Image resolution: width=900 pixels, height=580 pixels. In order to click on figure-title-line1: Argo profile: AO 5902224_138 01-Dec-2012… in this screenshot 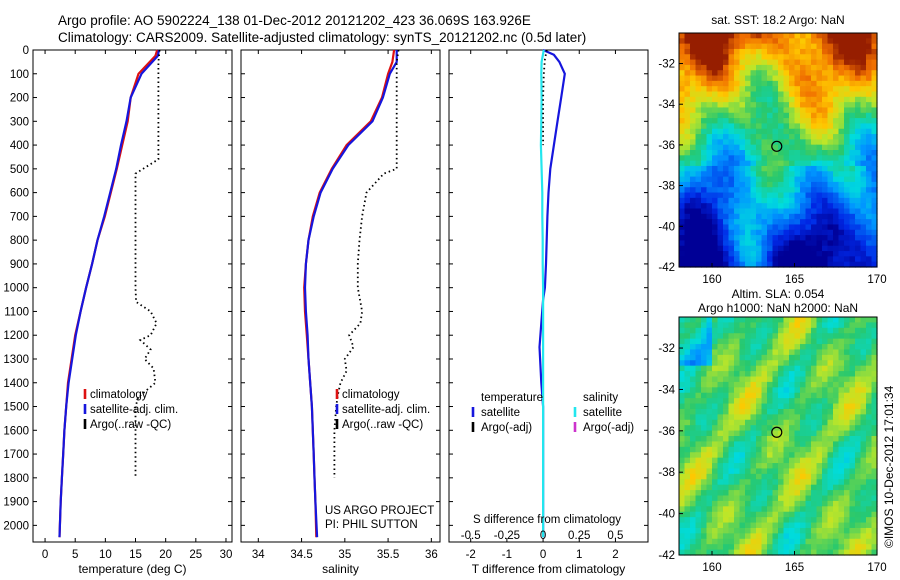, I will do `click(294, 20)`.